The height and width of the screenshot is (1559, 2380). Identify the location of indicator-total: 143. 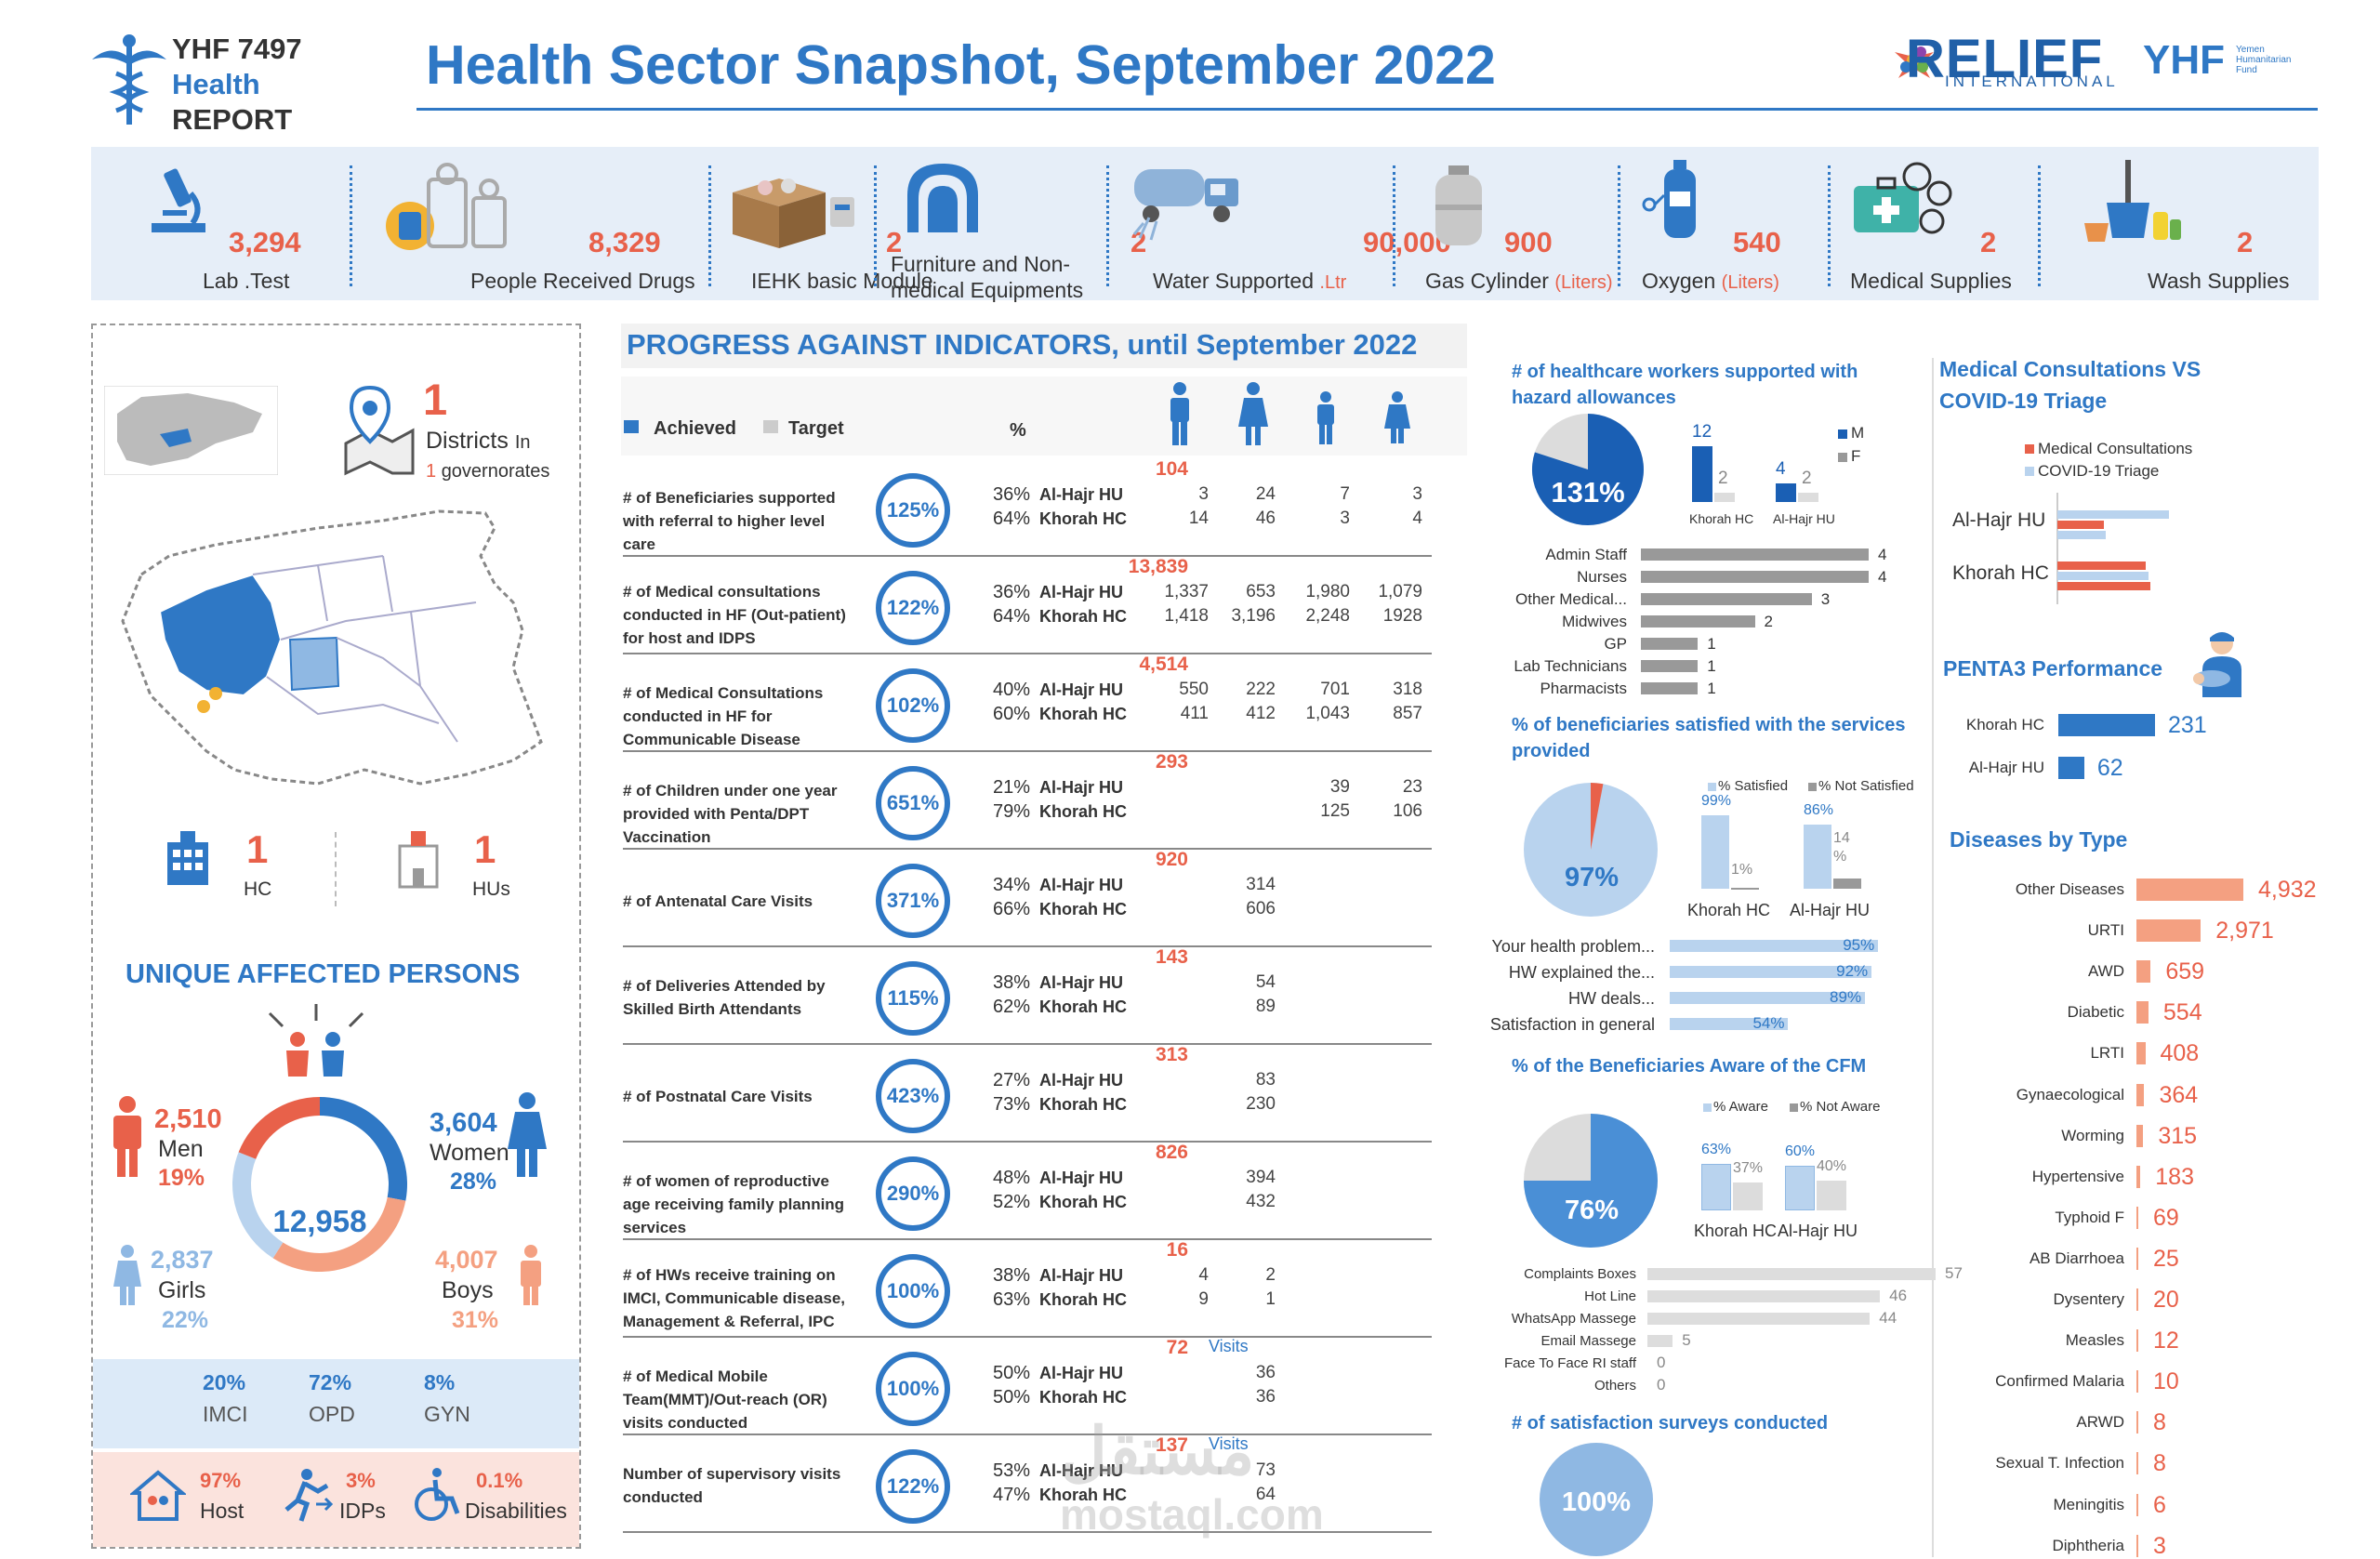
(1171, 957).